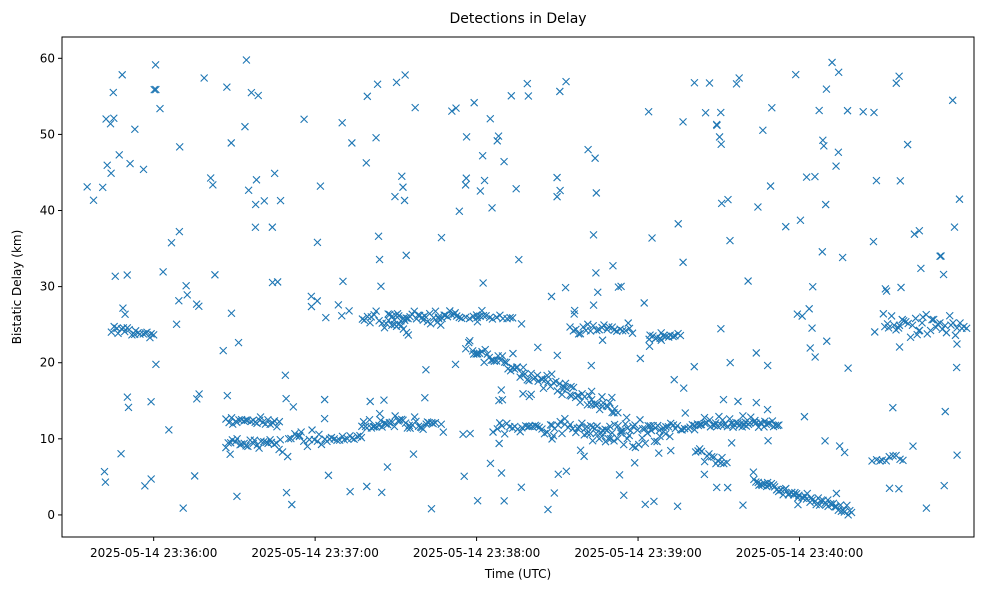  I want to click on x-tick-label: 2025-05-14 23:37:00, so click(314, 553).